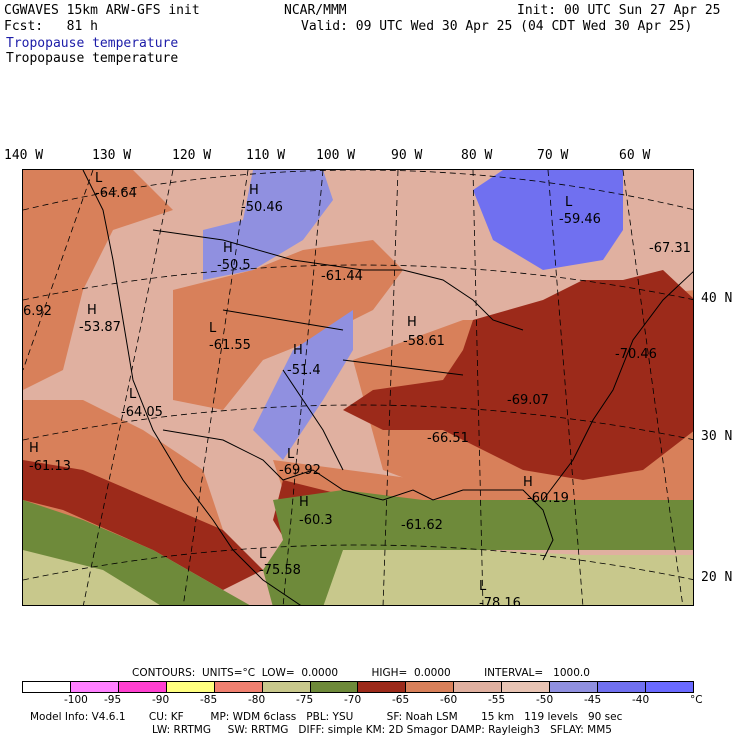 This screenshot has height=740, width=740. Describe the element at coordinates (37, 311) in the screenshot. I see `center-value: 6.92` at that location.